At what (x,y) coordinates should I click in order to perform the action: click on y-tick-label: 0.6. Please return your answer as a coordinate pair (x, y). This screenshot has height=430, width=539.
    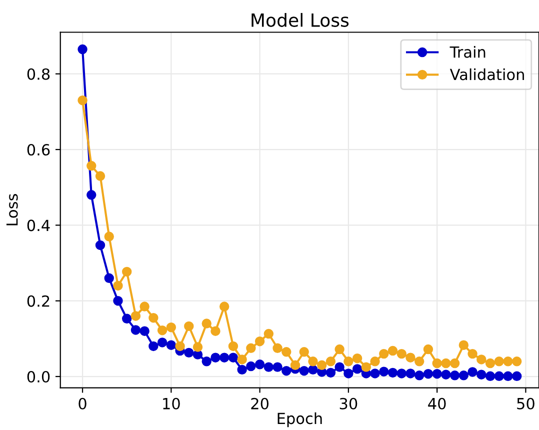
    Looking at the image, I should click on (38, 150).